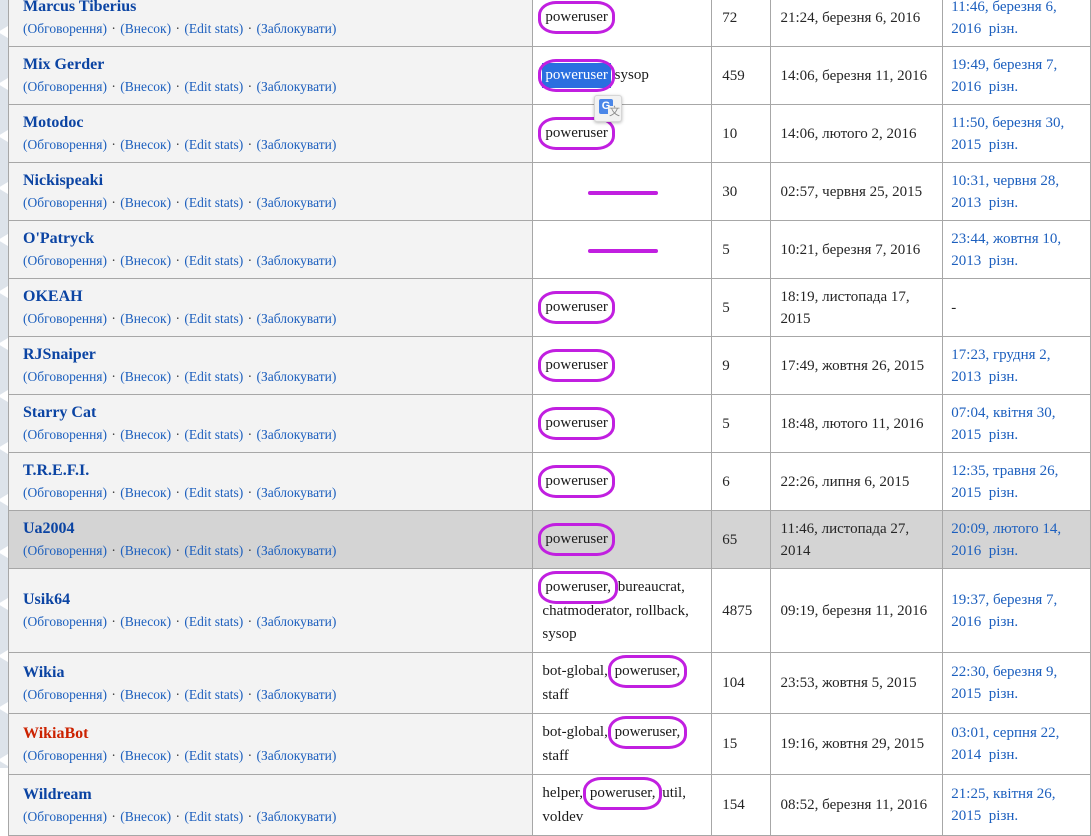 Image resolution: width=1091 pixels, height=836 pixels. What do you see at coordinates (64, 64) in the screenshot?
I see `username-link: Mix Gerder` at bounding box center [64, 64].